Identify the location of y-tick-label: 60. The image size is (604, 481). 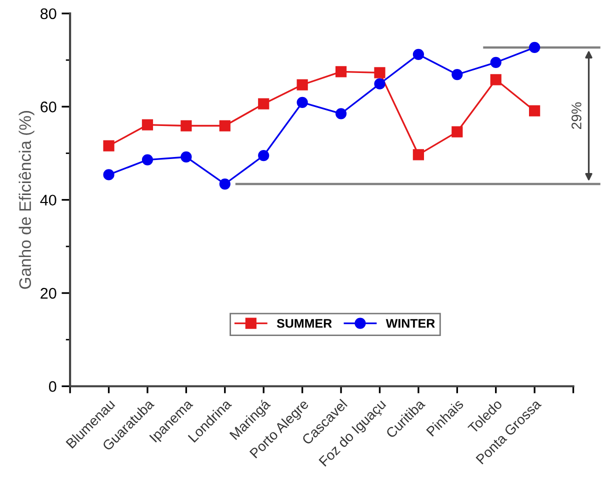
(48, 107).